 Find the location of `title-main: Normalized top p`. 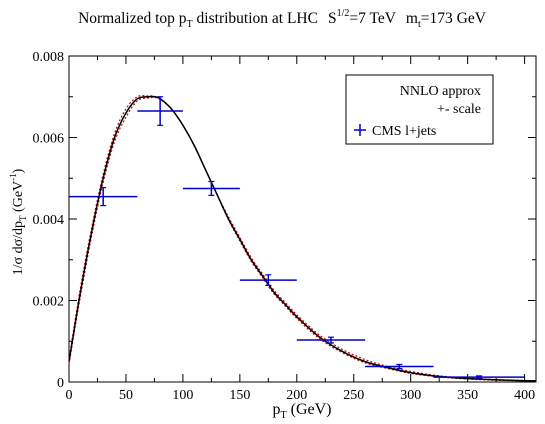

title-main: Normalized top p is located at coordinates (132, 18).